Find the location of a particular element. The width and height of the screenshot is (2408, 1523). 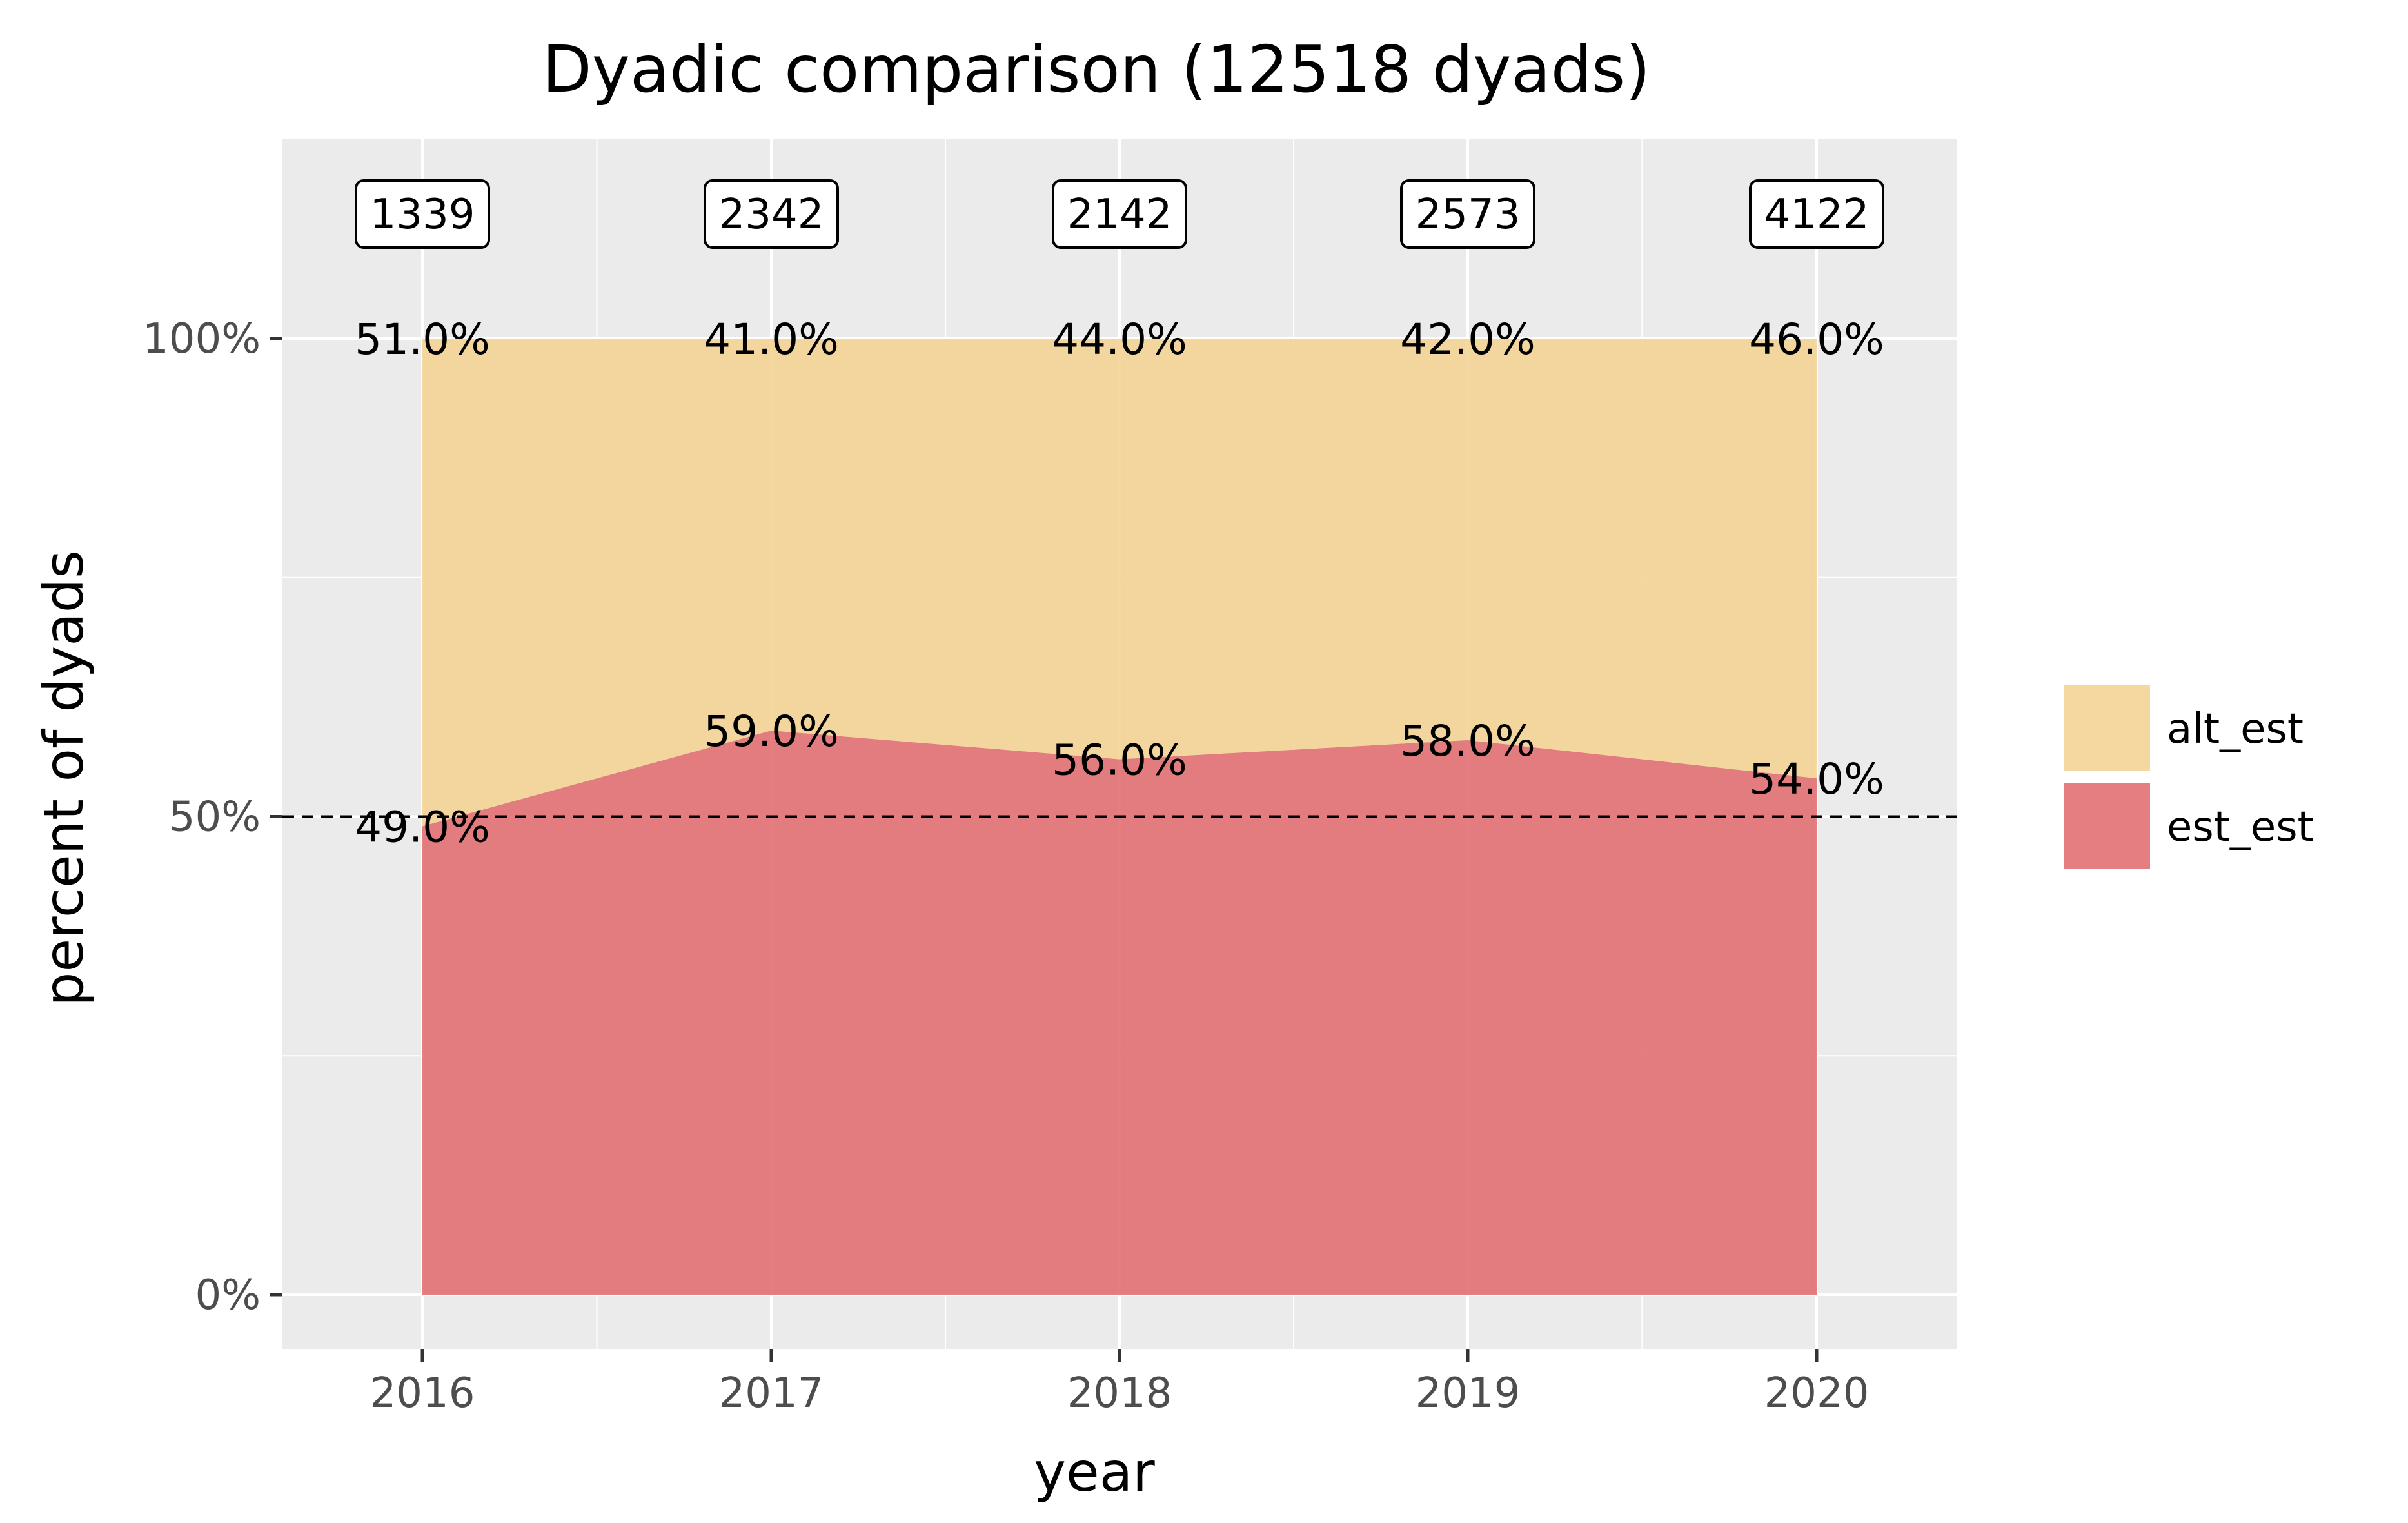

data-label-alt-est: 51.0% is located at coordinates (422, 339).